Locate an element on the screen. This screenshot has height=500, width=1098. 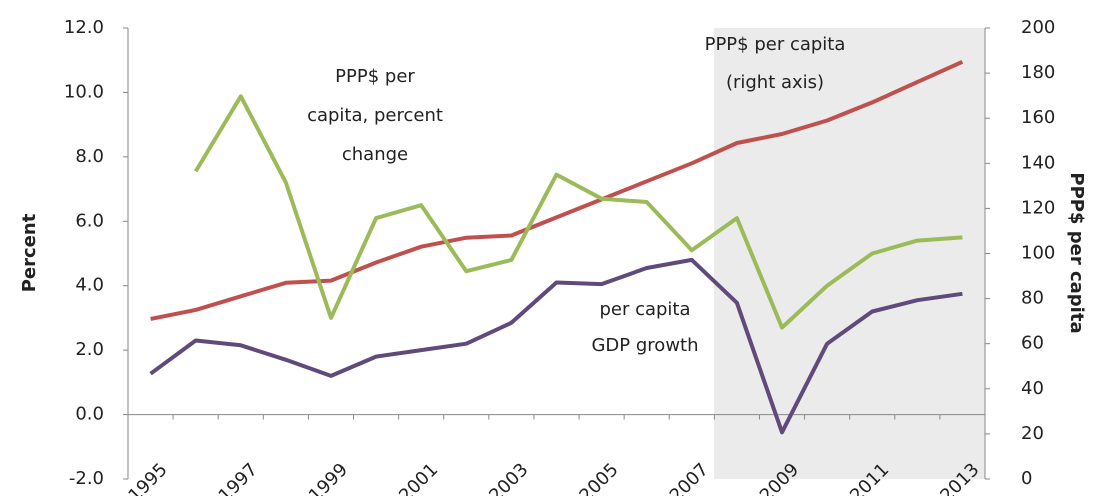
y-tick-label: 2.0 is located at coordinates (89, 349).